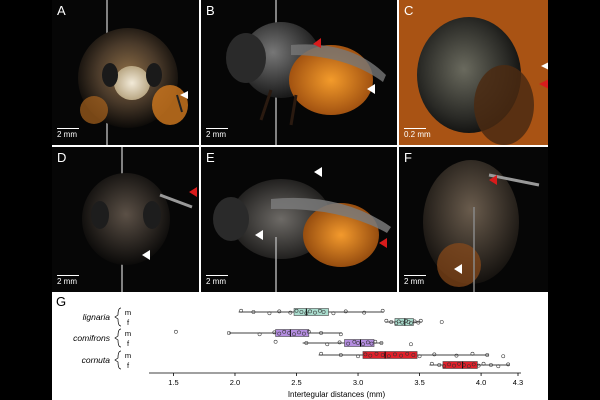  Describe the element at coordinates (299, 219) in the screenshot. I see `panel-e-photo: E 2 mm` at that location.